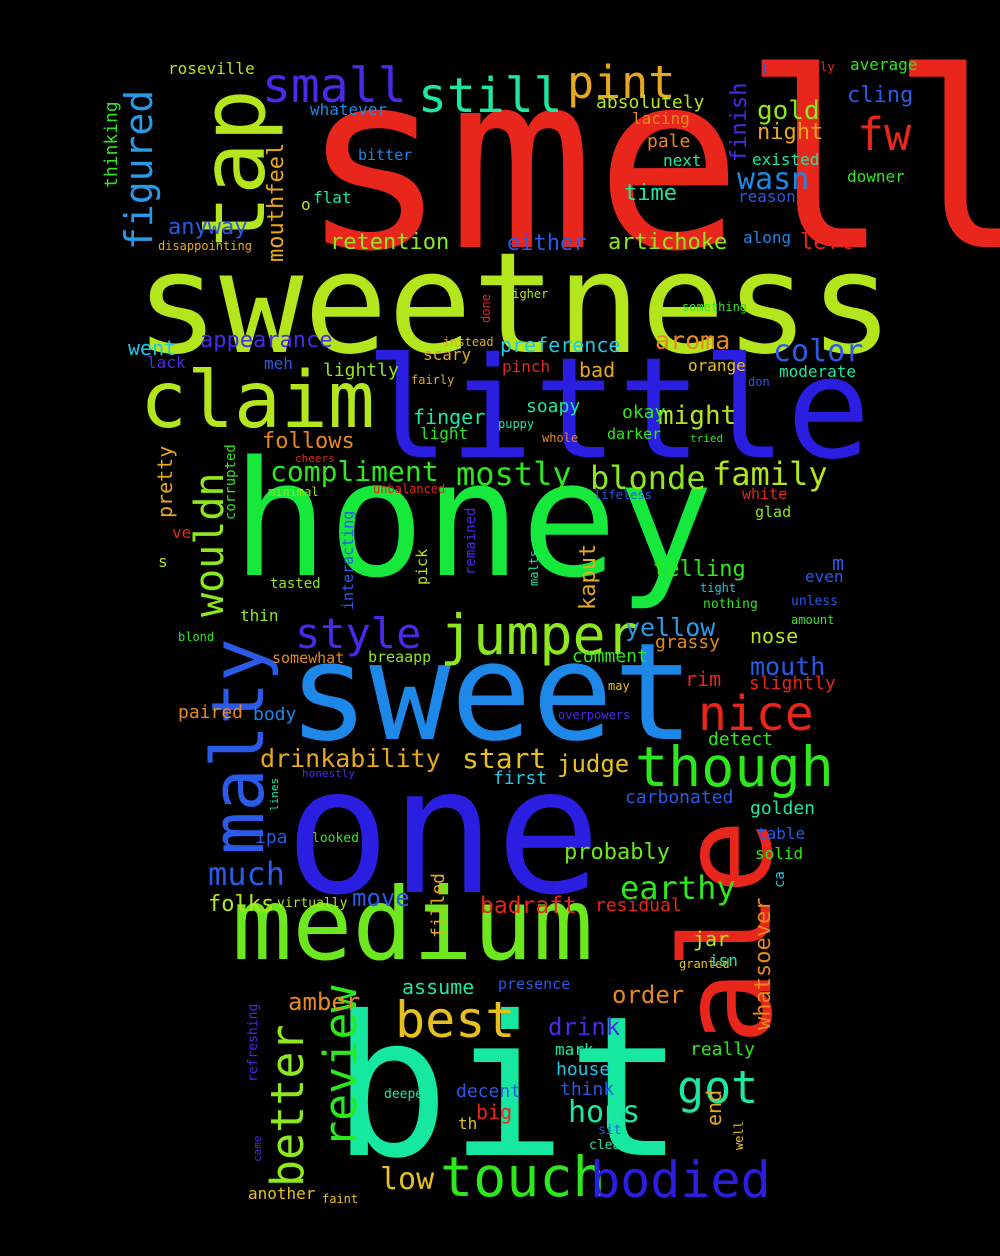 This screenshot has height=1256, width=1000. Describe the element at coordinates (809, 67) in the screenshot. I see `word-totally: totally` at that location.